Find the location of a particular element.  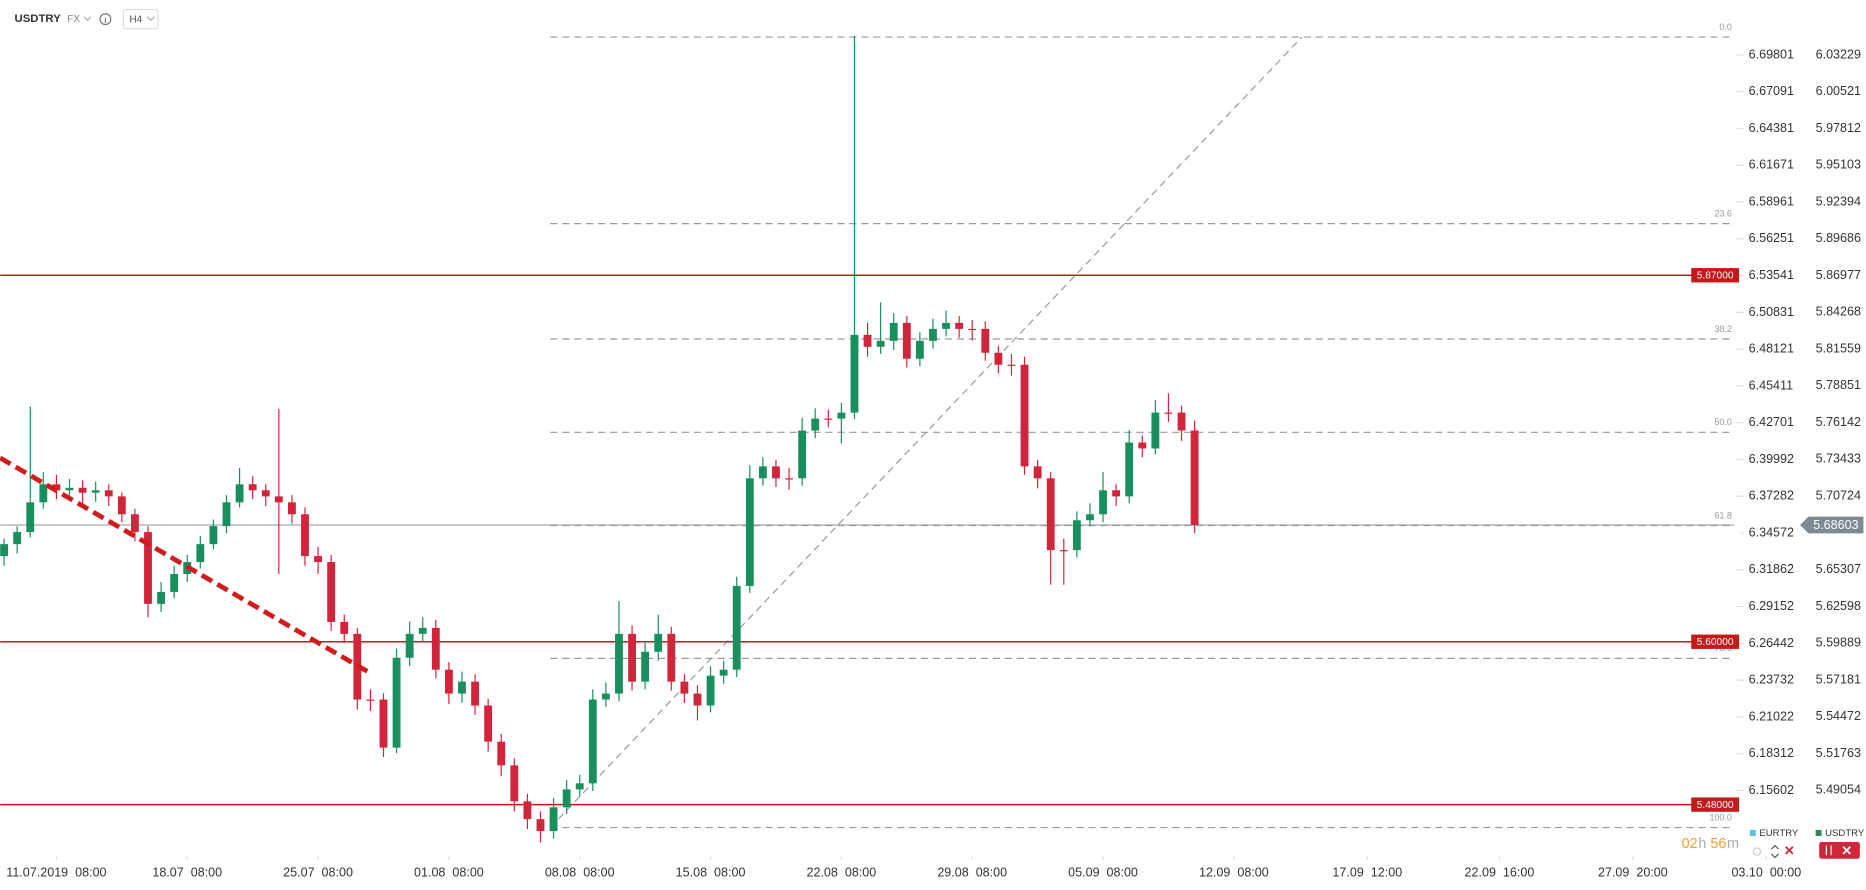

y-tick-label: 5.70724 is located at coordinates (1838, 495).